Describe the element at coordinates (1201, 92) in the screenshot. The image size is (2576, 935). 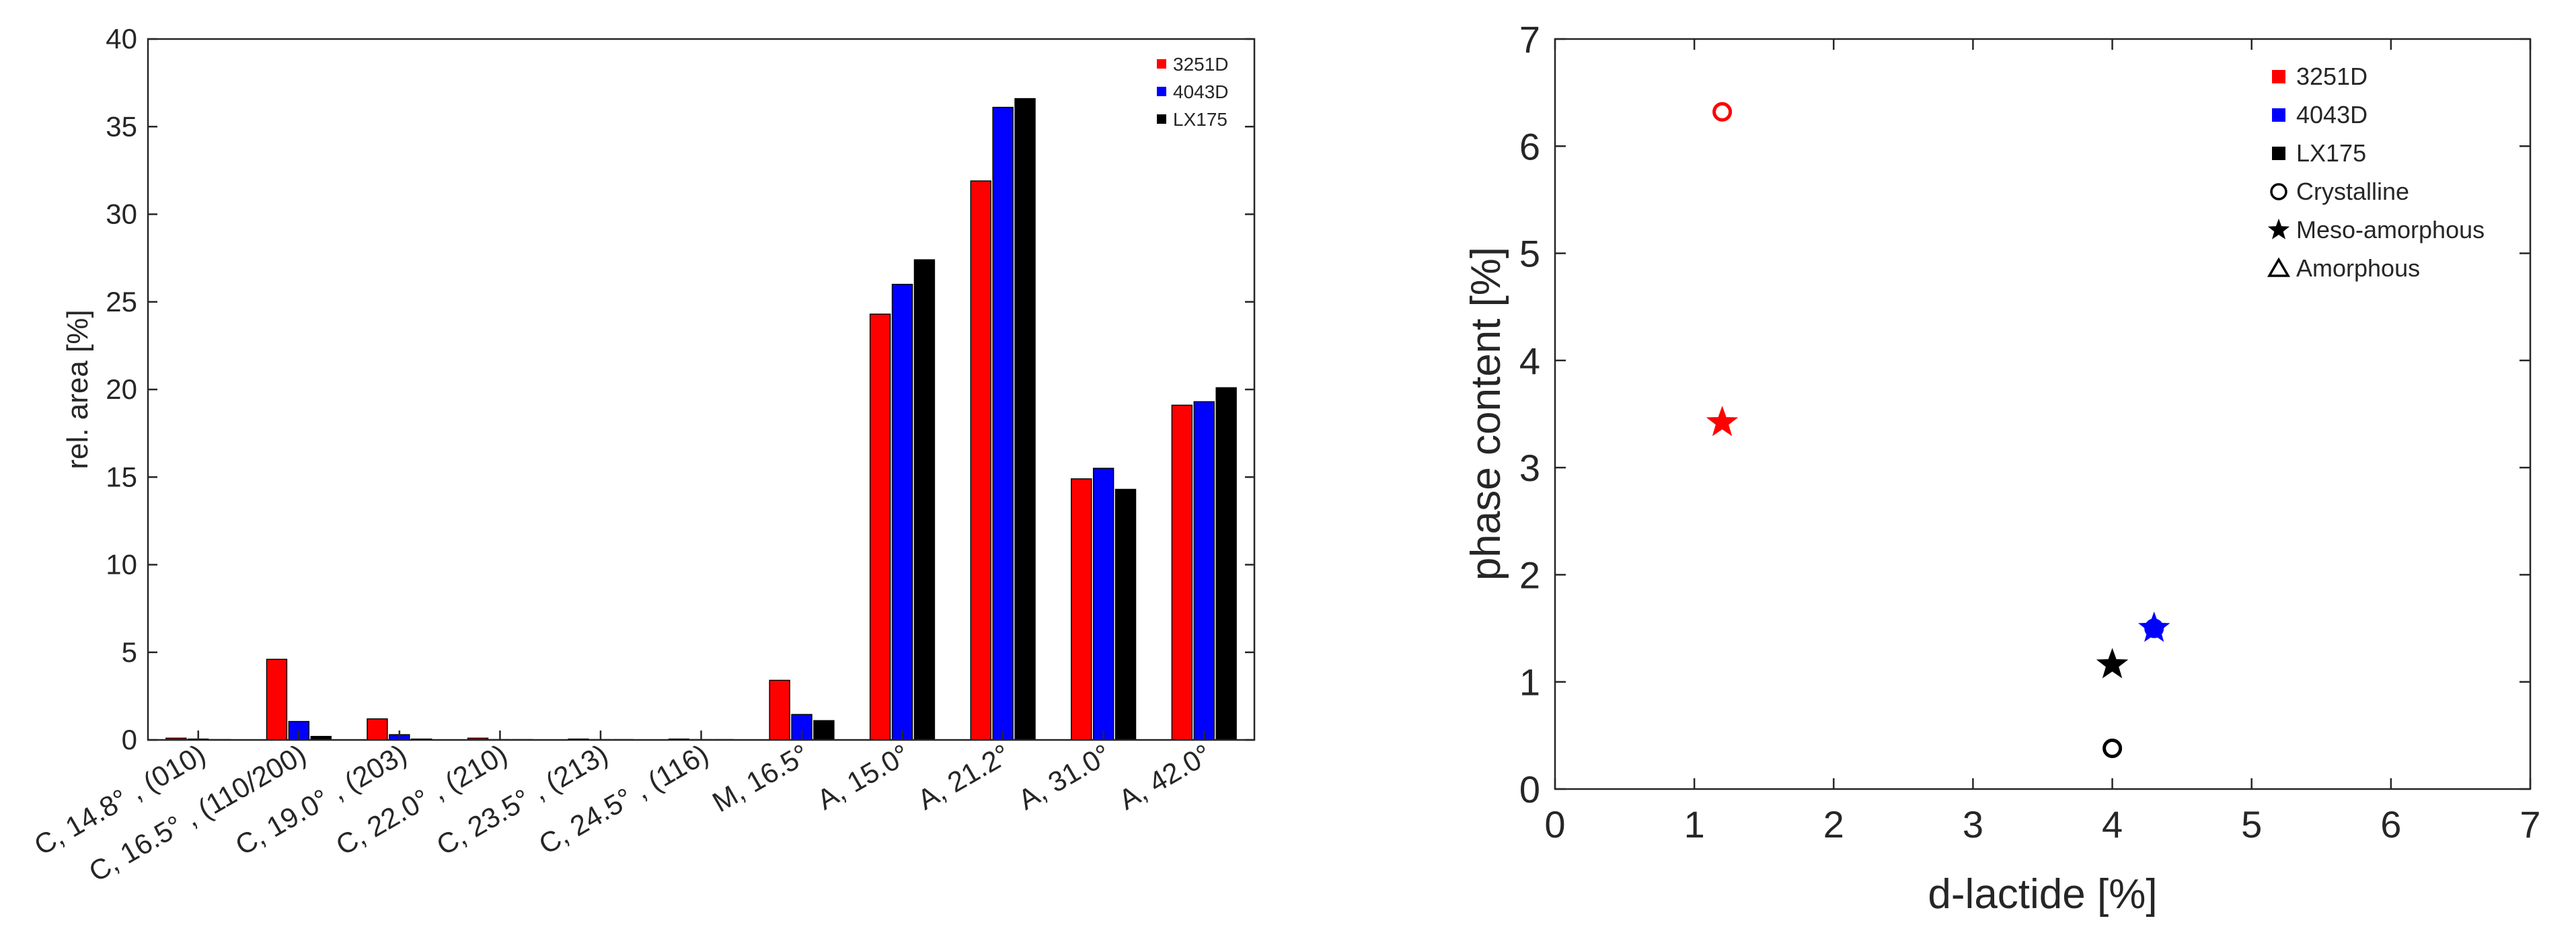
I see `bar-legend-label: 4043D` at that location.